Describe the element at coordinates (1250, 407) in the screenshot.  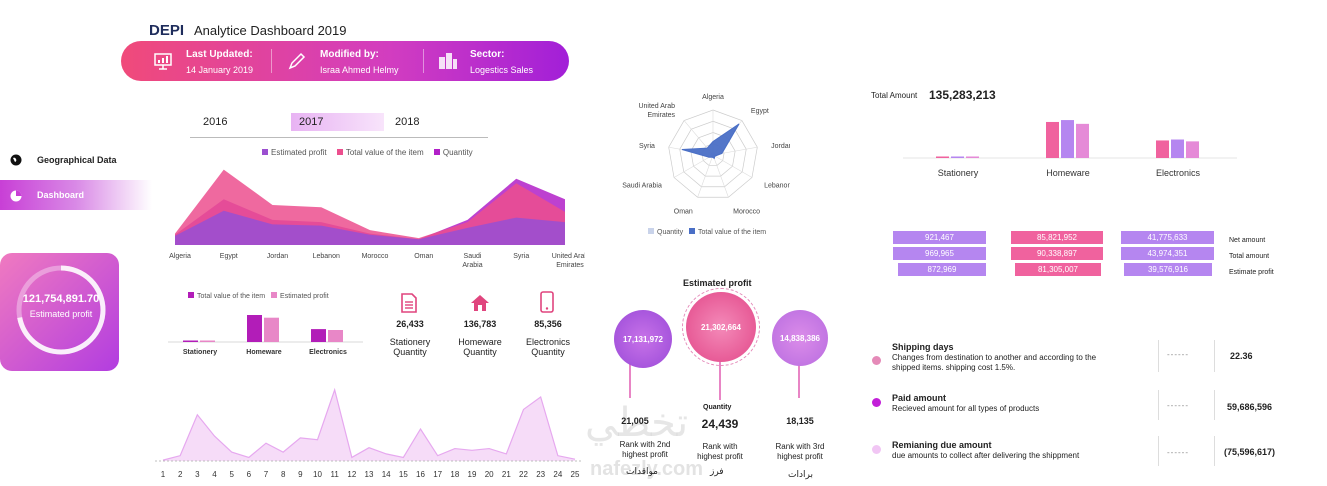
I see `metric-value-paid: 59,686,596` at that location.